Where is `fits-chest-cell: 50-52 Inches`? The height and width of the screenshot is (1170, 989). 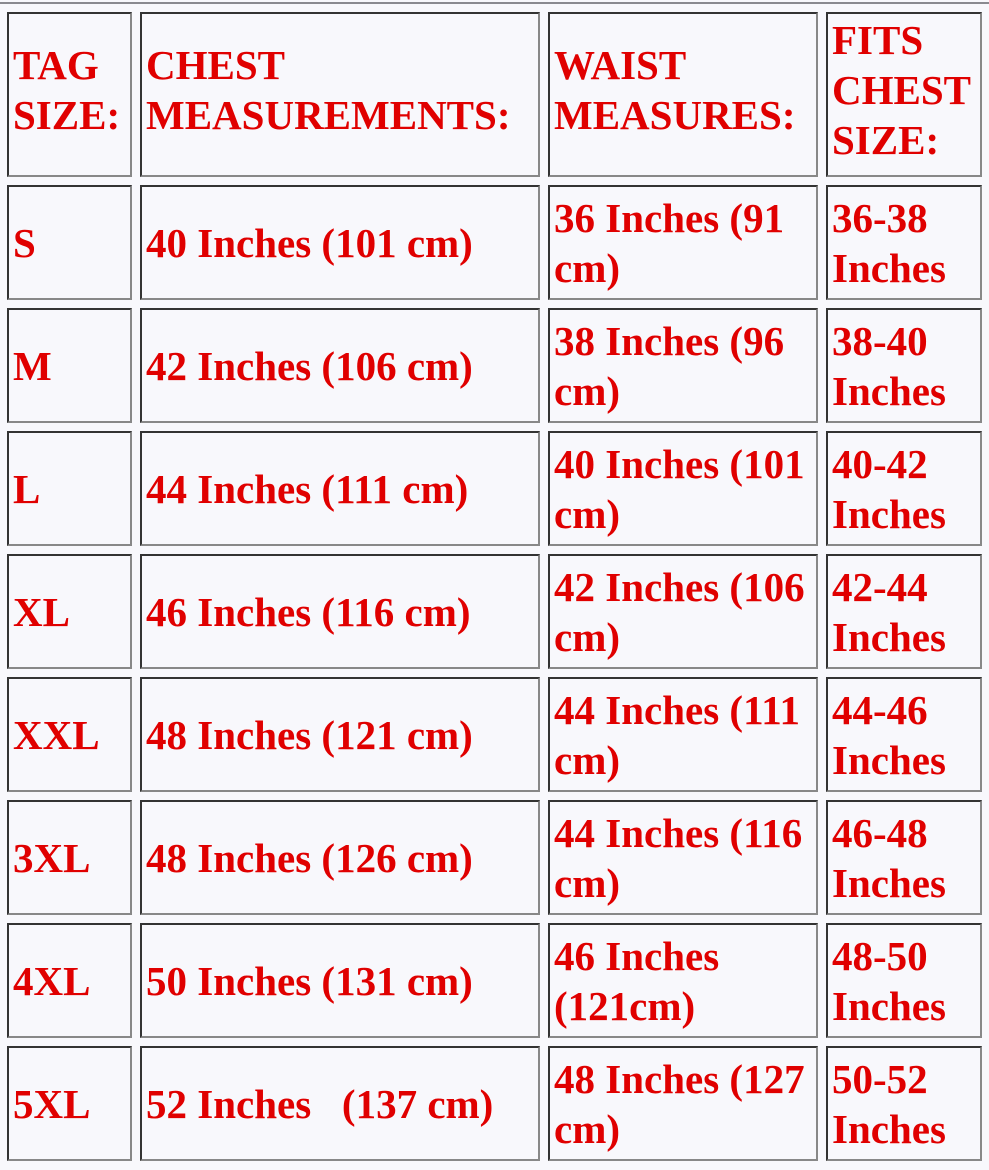 fits-chest-cell: 50-52 Inches is located at coordinates (904, 1103).